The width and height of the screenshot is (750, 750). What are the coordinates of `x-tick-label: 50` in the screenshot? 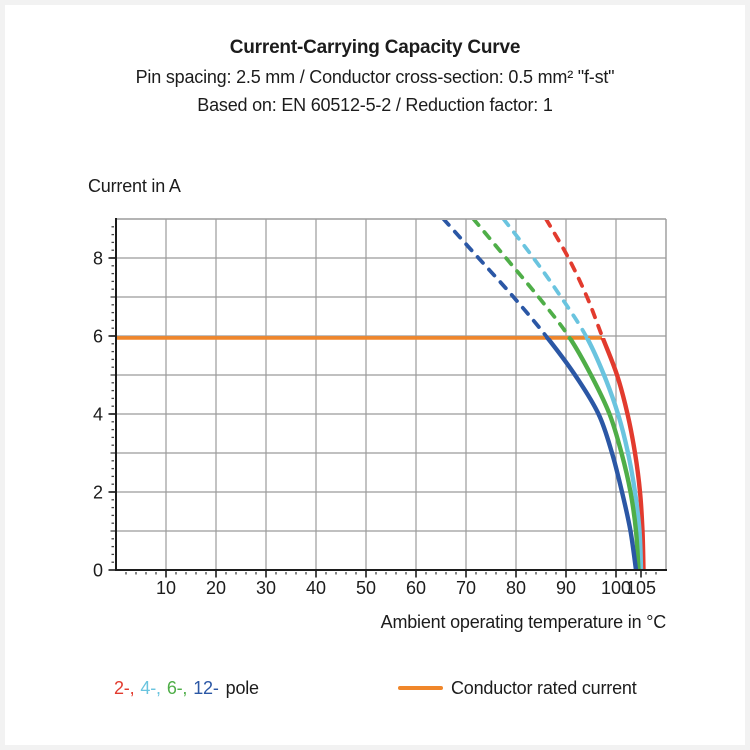 It's located at (366, 588).